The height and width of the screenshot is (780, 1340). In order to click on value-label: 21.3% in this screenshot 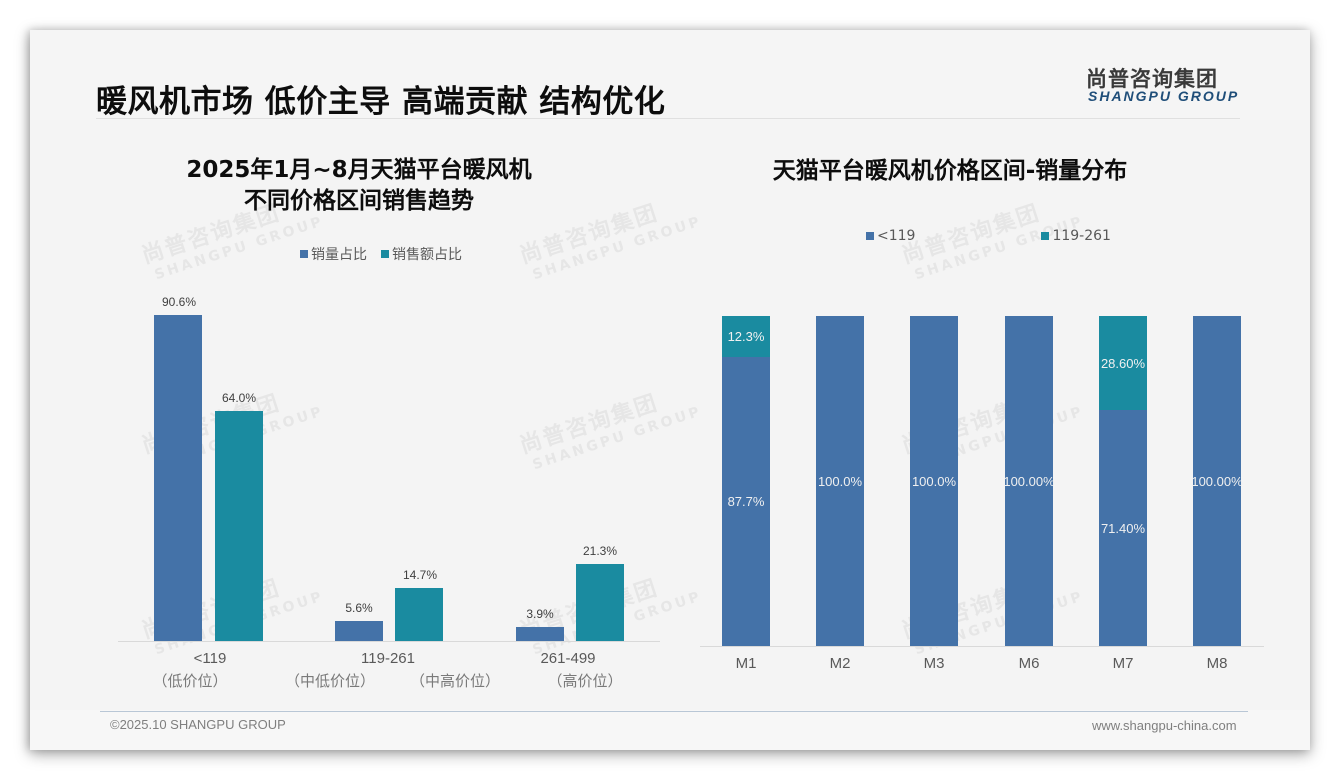, I will do `click(600, 551)`.